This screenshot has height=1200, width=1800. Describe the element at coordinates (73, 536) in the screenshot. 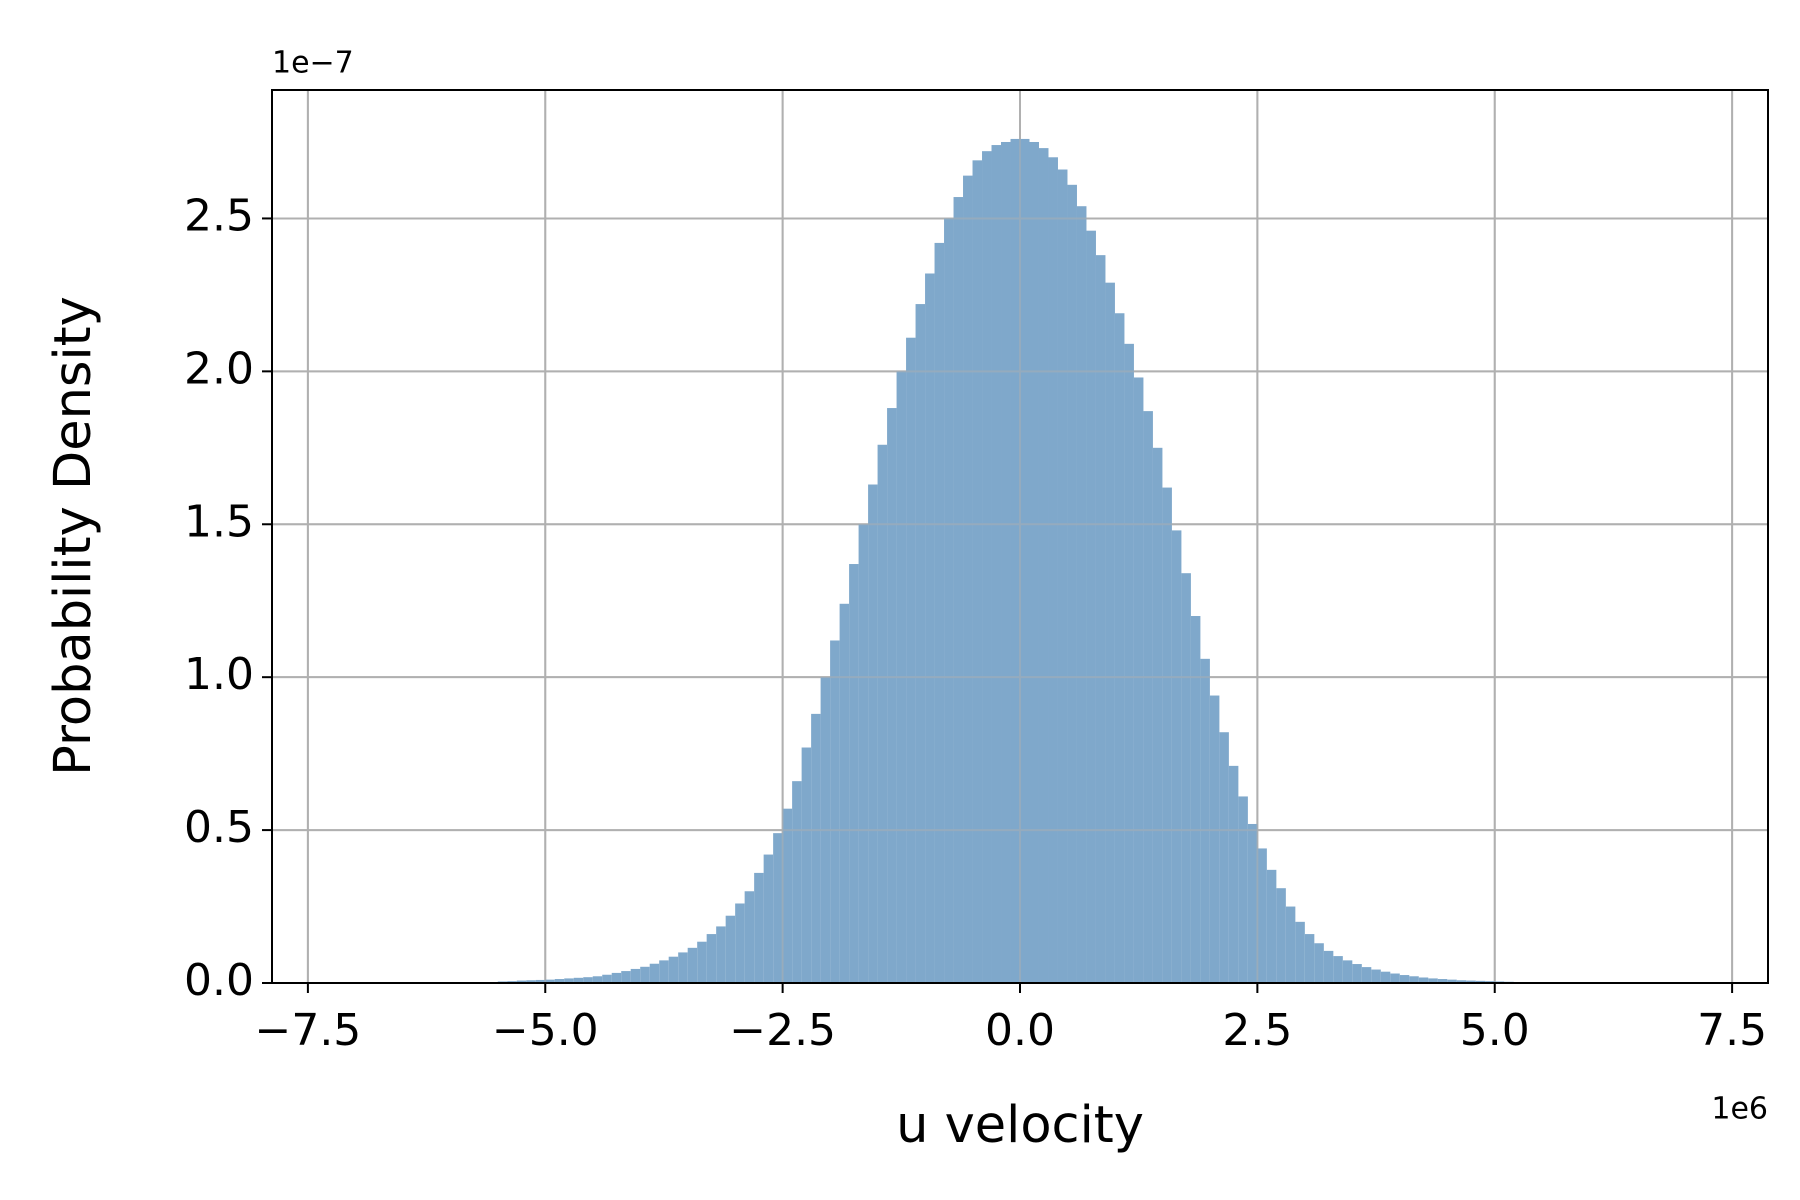

I see `y-axis-label: Probability Density` at that location.